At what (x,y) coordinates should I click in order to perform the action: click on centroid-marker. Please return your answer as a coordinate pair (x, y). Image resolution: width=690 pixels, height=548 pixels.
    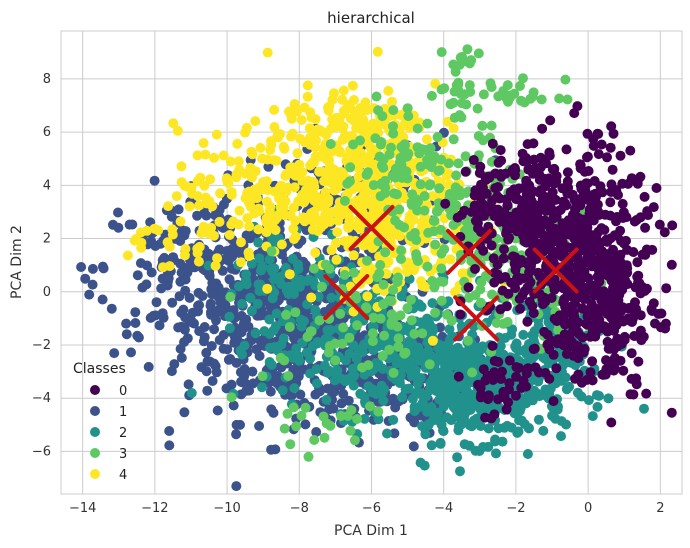
    Looking at the image, I should click on (555, 270).